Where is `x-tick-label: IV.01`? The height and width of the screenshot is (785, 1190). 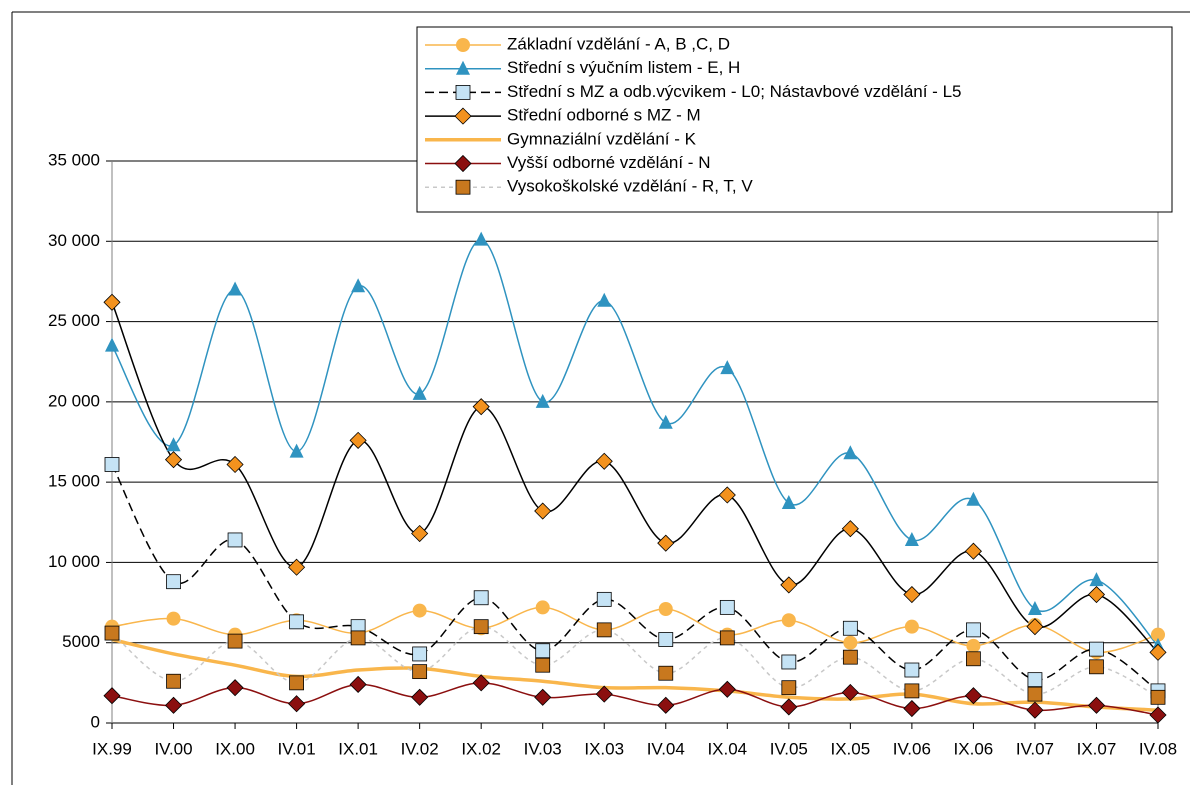
x-tick-label: IV.01 is located at coordinates (297, 748).